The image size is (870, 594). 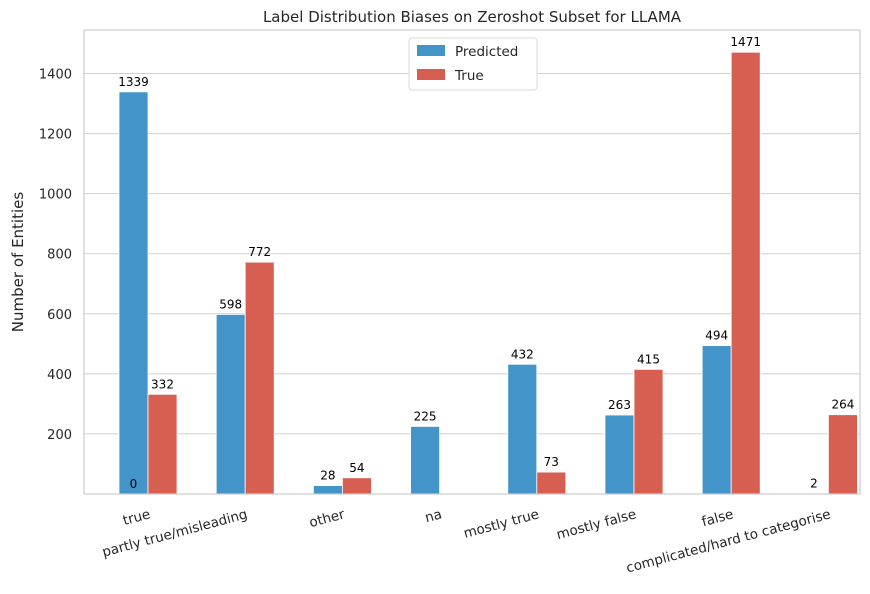 I want to click on x-tick-label: na, so click(x=433, y=516).